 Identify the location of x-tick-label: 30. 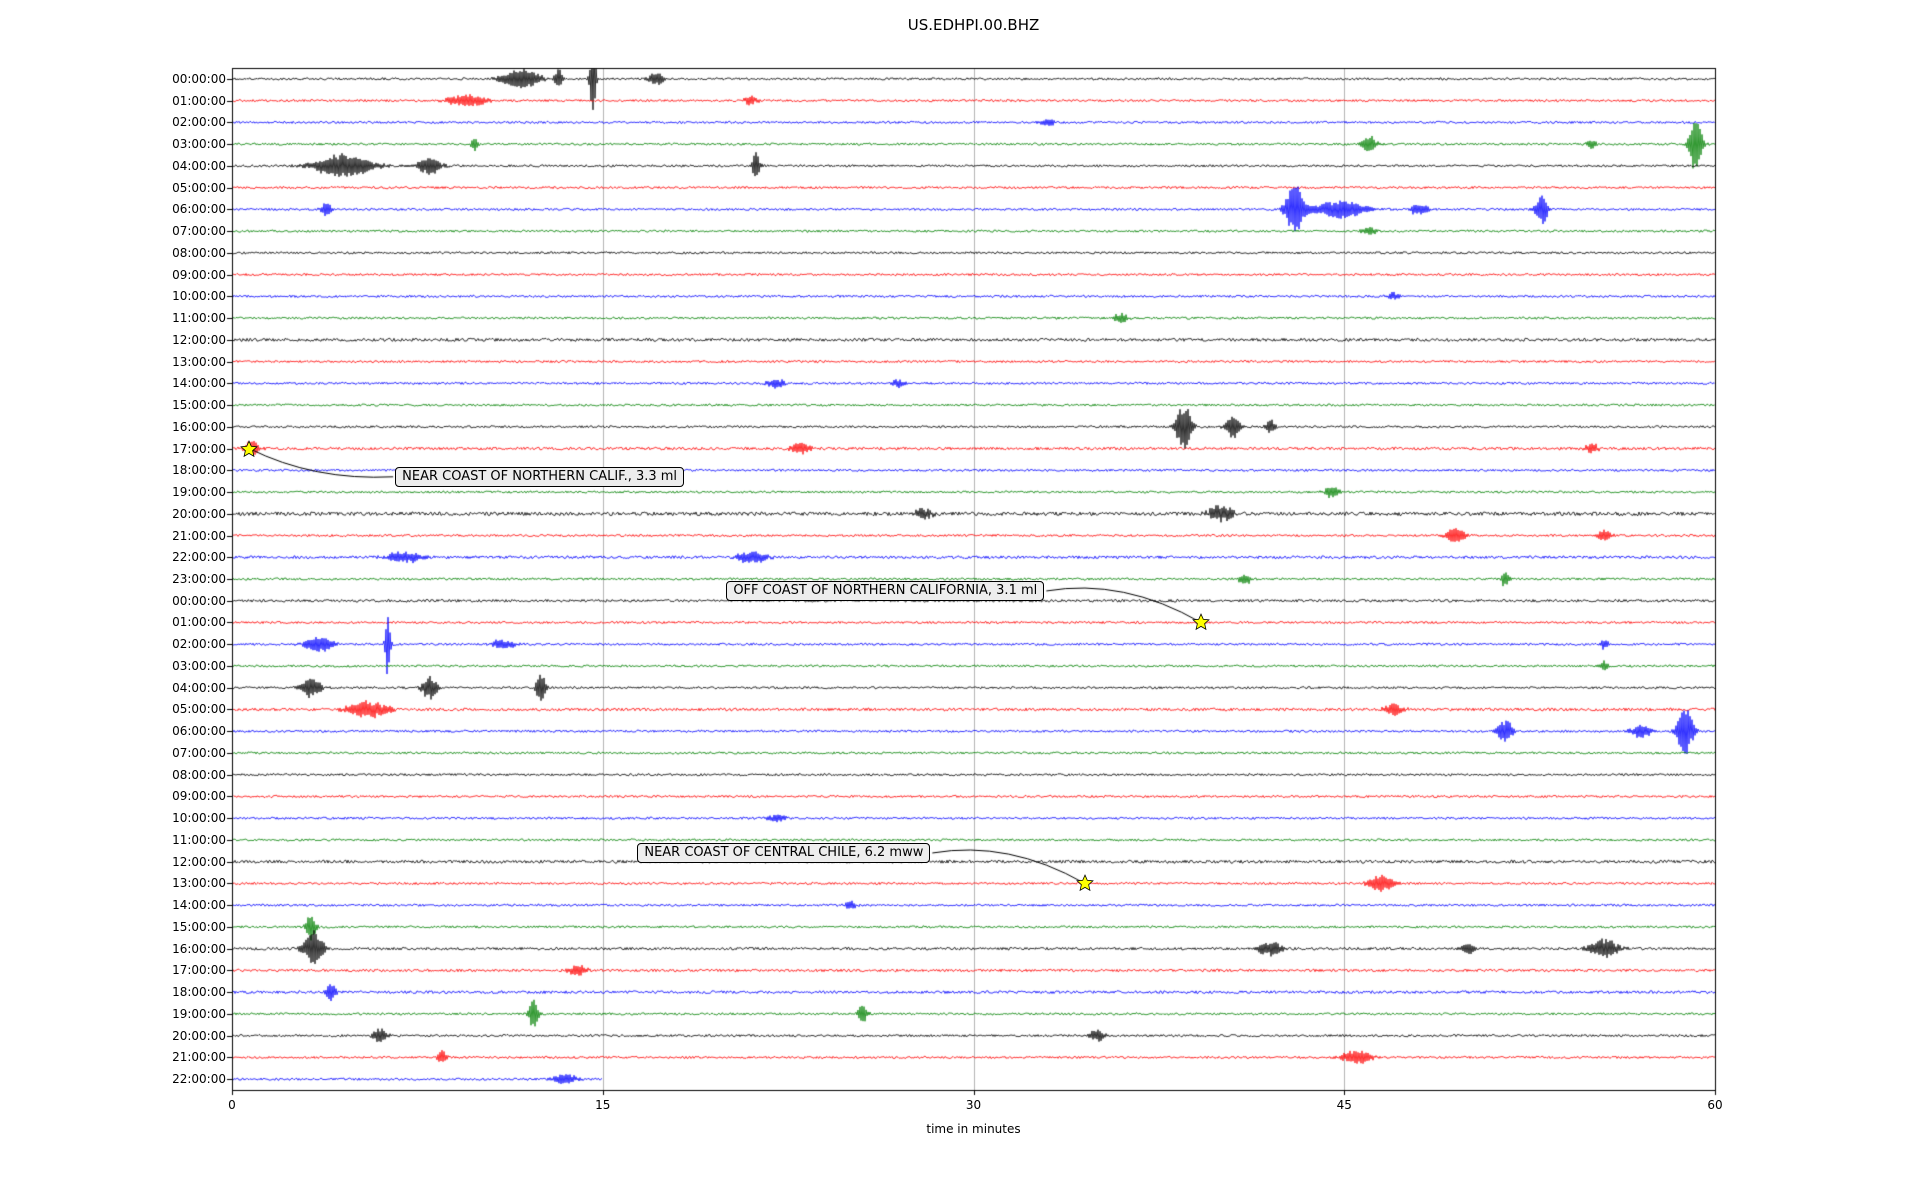
(973, 1105).